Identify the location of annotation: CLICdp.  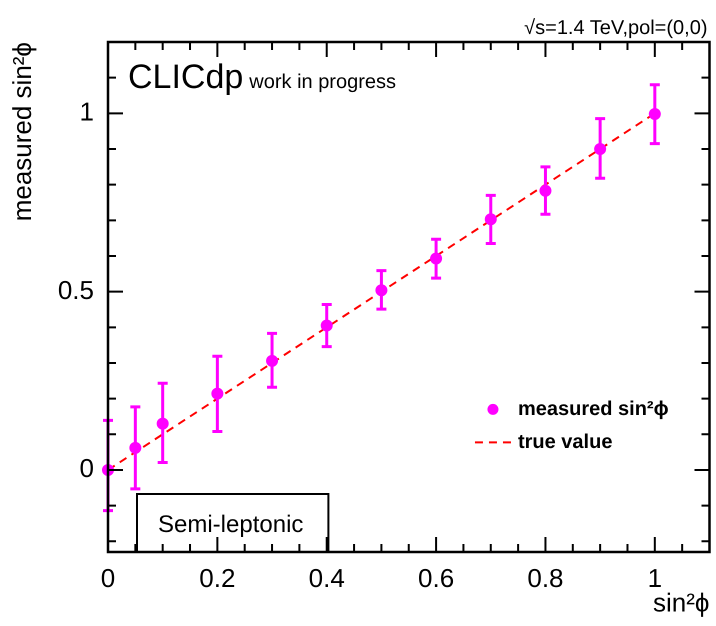
(186, 77).